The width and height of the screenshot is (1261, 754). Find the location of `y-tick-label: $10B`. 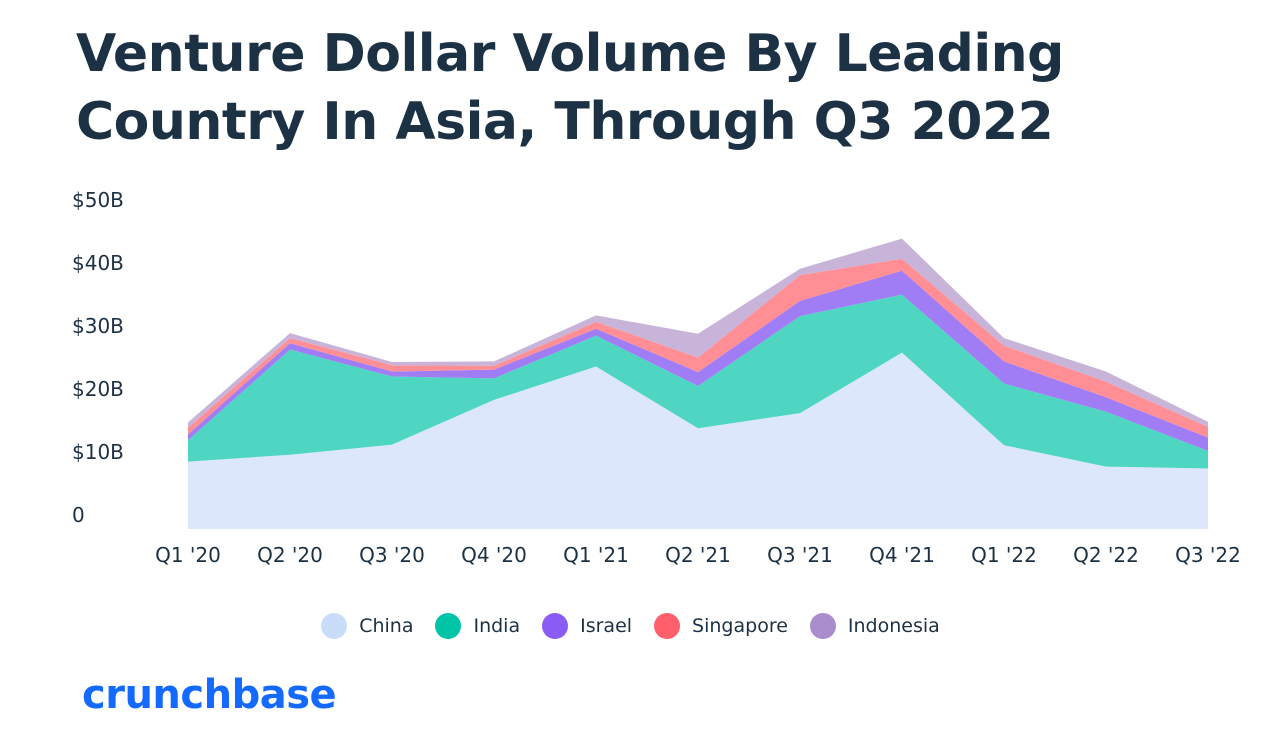

y-tick-label: $10B is located at coordinates (98, 452).